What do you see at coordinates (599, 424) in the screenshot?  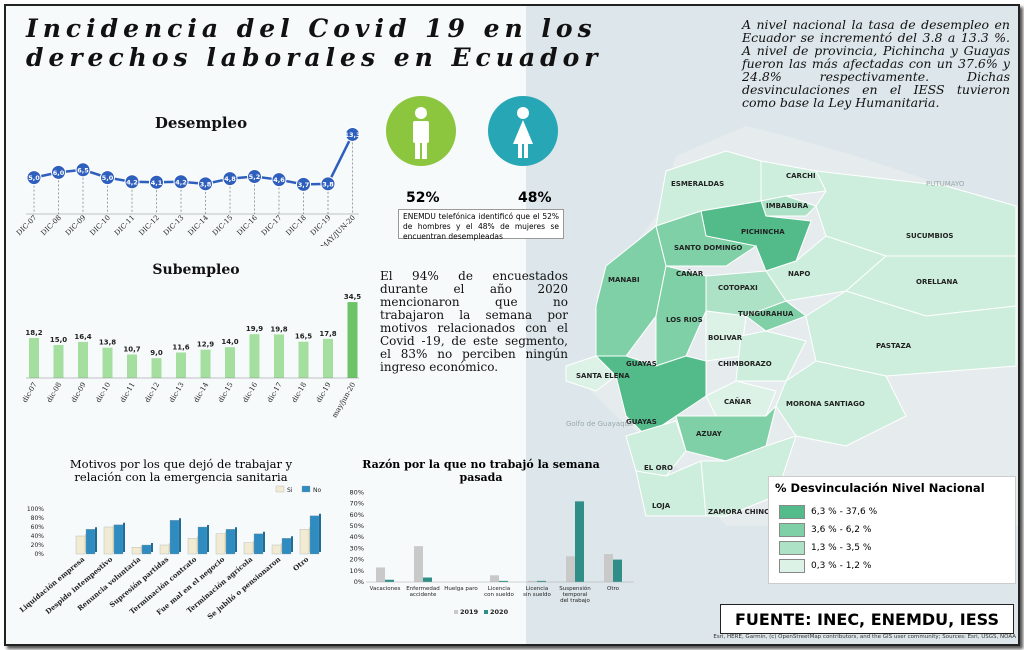 I see `basemap-label: Golfo de Guayaquil` at bounding box center [599, 424].